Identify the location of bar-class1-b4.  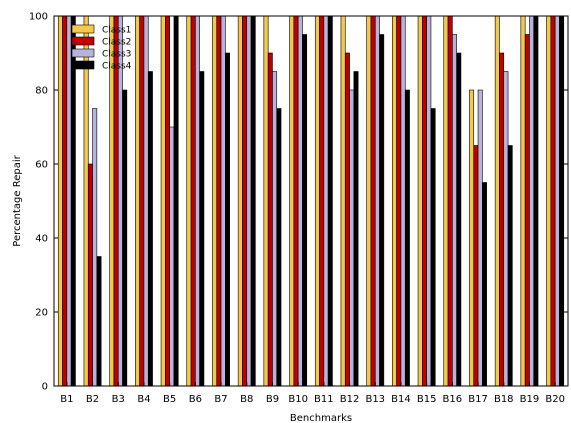
(137, 201).